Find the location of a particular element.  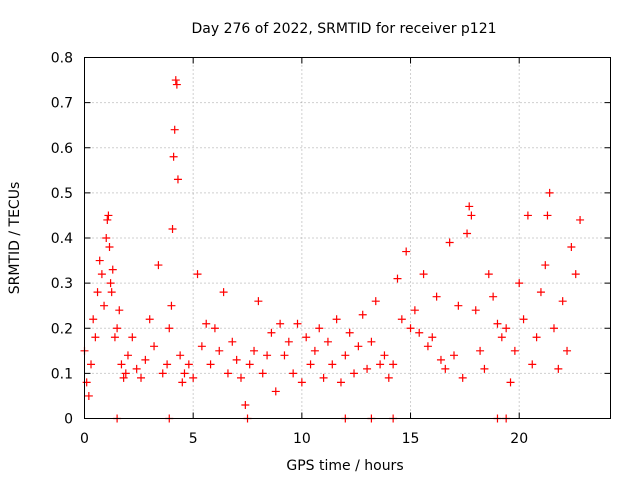

y-tick-label: 0.8 is located at coordinates (62, 59).